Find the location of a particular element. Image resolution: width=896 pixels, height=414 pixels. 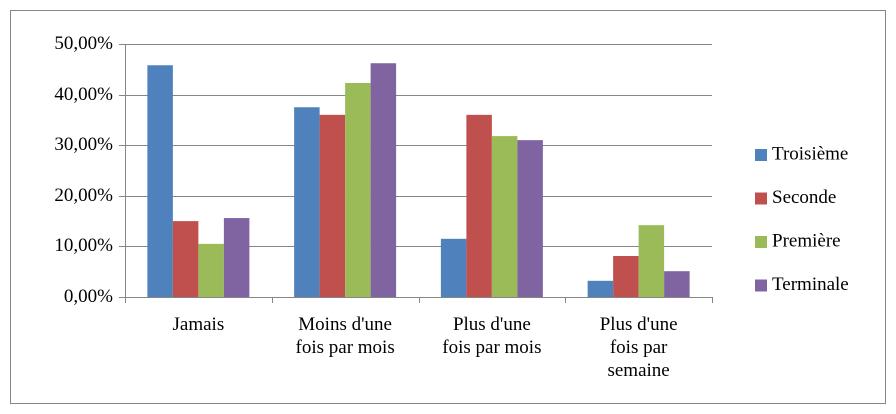

y-tick-label: 20,00% is located at coordinates (83, 195).